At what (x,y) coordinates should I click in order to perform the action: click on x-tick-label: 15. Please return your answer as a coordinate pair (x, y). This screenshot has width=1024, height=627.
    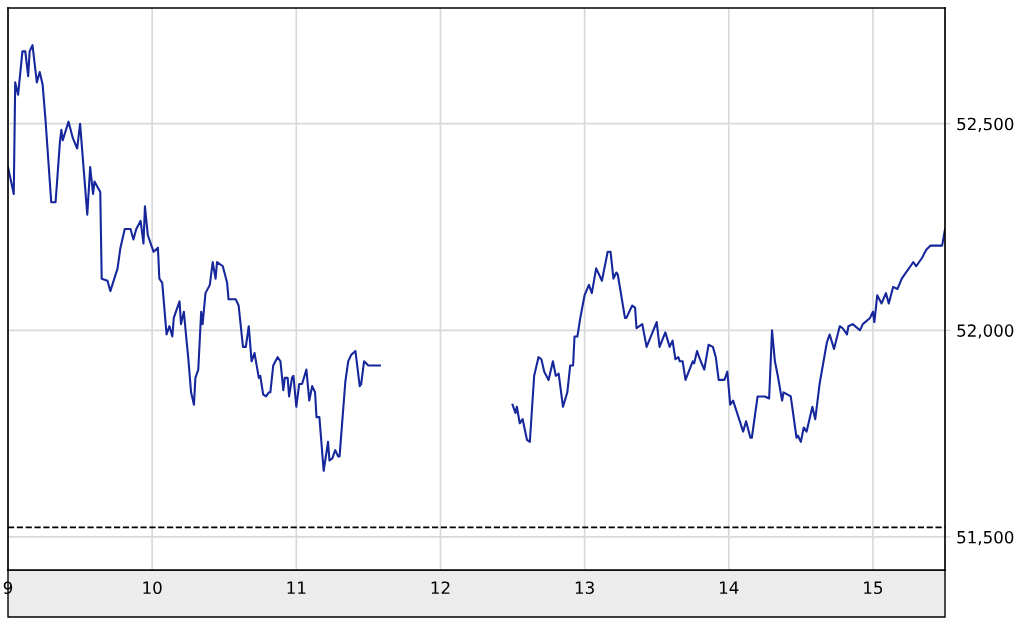
    Looking at the image, I should click on (873, 588).